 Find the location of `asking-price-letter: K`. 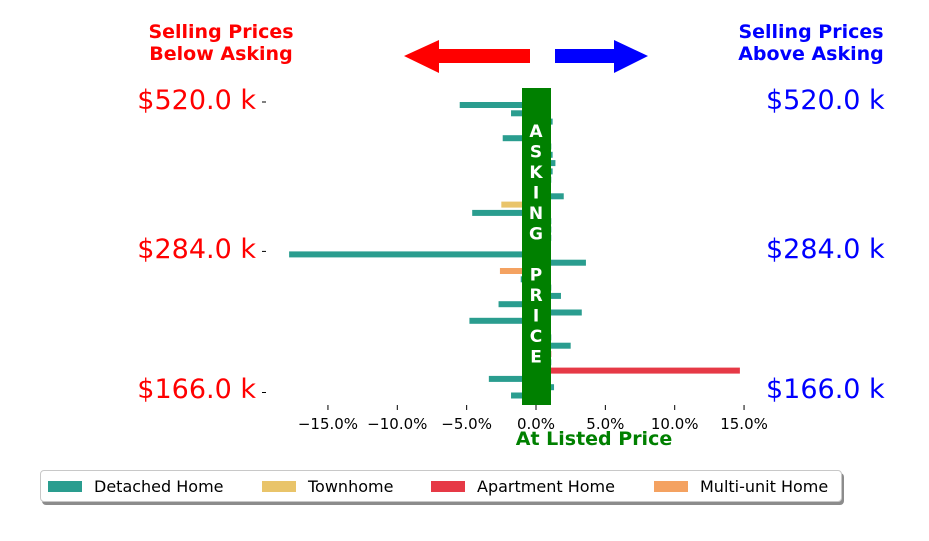

asking-price-letter: K is located at coordinates (536, 173).